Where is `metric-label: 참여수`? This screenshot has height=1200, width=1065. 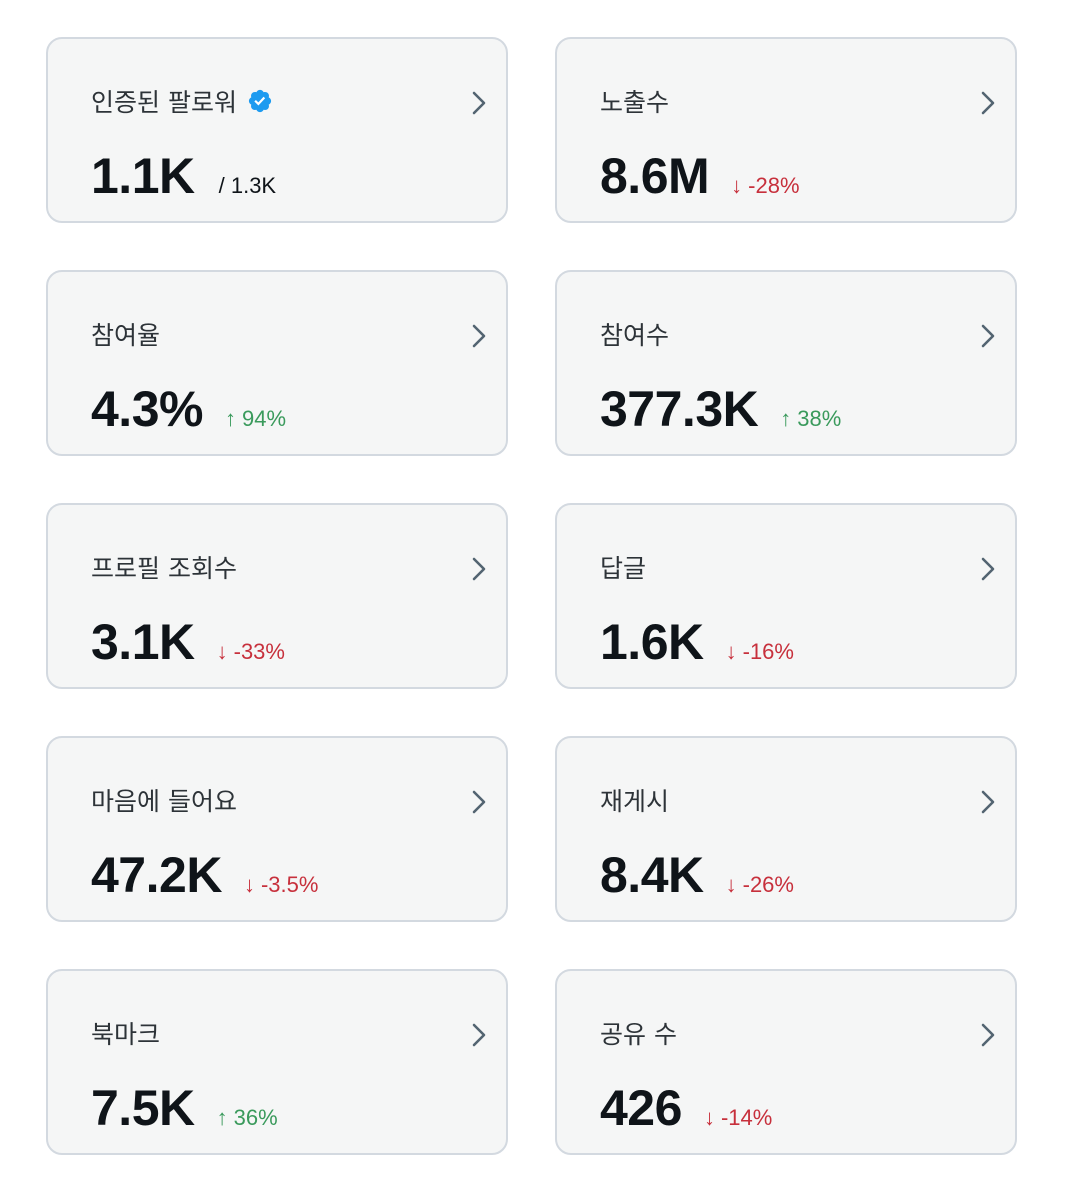
metric-label: 참여수 is located at coordinates (635, 335).